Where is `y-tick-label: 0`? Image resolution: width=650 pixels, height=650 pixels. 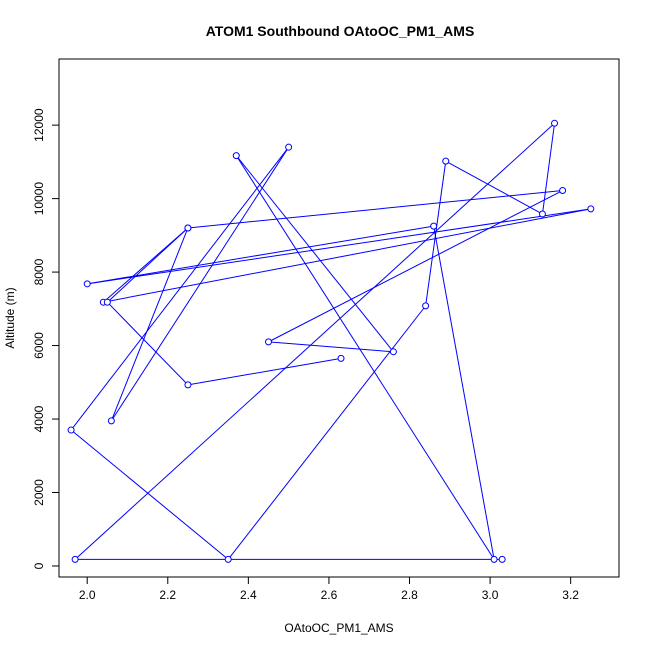 y-tick-label: 0 is located at coordinates (39, 565).